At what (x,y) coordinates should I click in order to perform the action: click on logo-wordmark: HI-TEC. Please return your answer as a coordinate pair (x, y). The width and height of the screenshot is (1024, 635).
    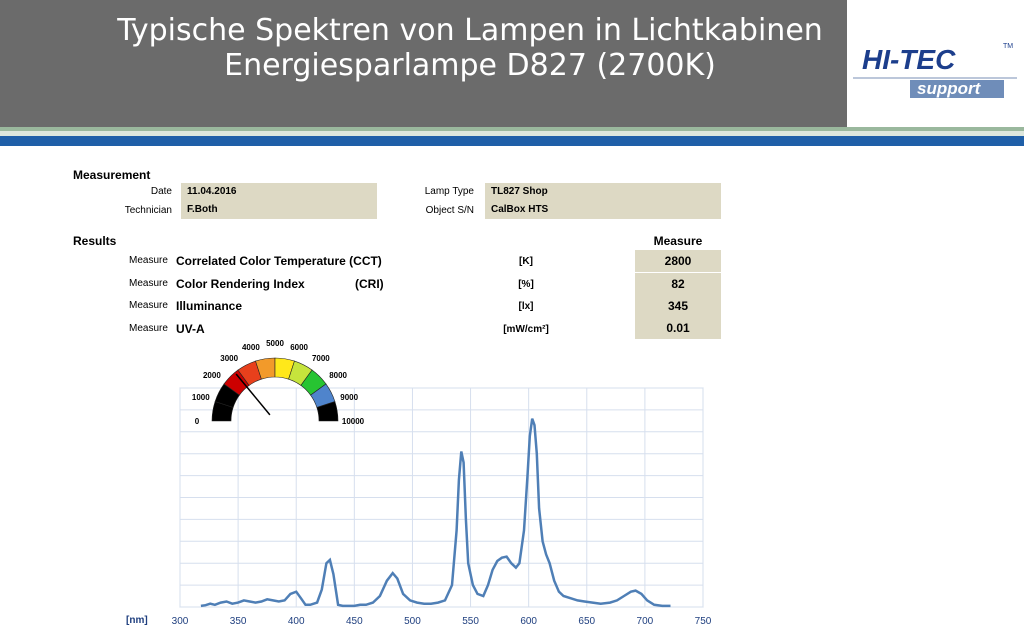
    Looking at the image, I should click on (909, 59).